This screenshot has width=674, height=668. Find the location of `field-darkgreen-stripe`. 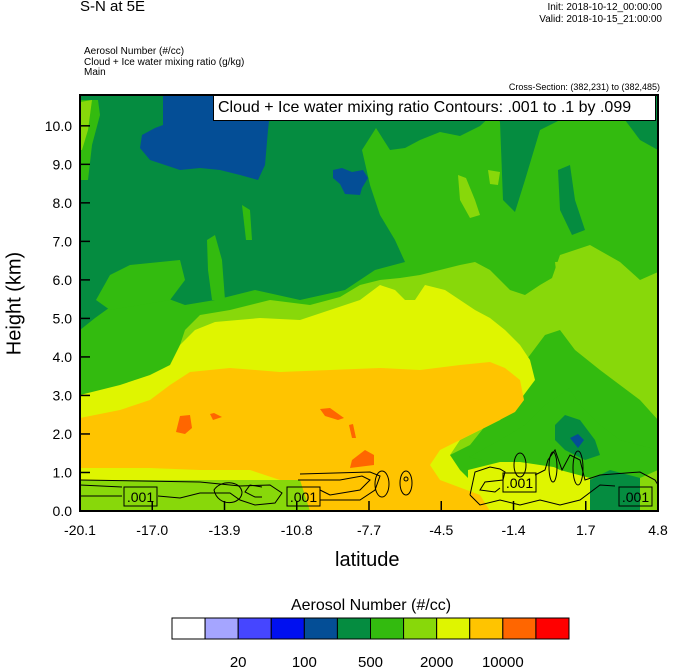

field-darkgreen-stripe is located at coordinates (571, 200).